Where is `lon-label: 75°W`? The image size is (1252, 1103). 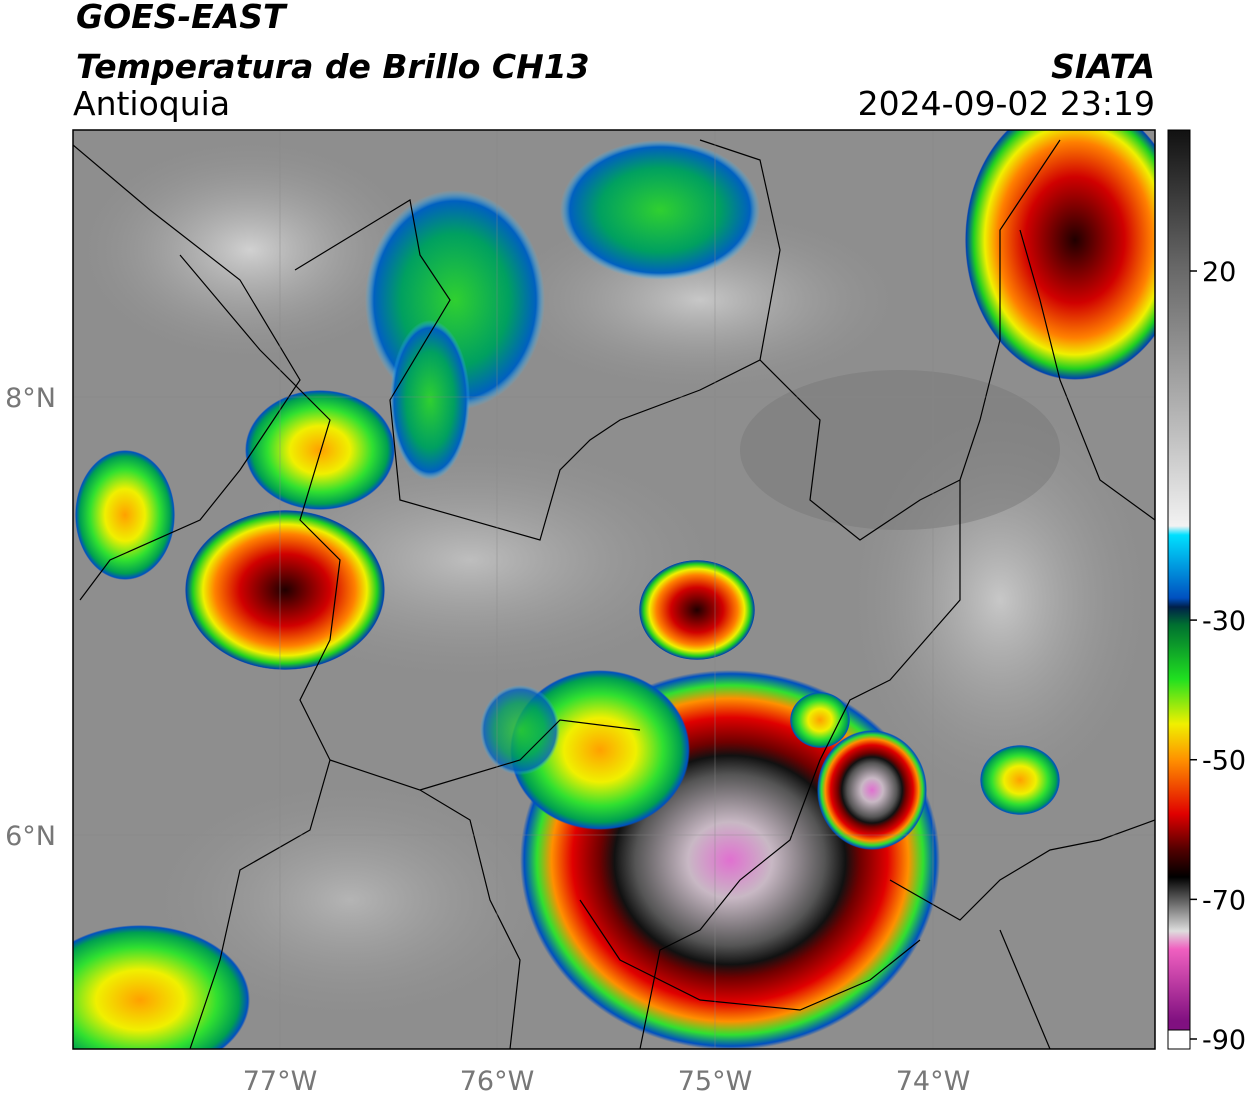 lon-label: 75°W is located at coordinates (715, 1081).